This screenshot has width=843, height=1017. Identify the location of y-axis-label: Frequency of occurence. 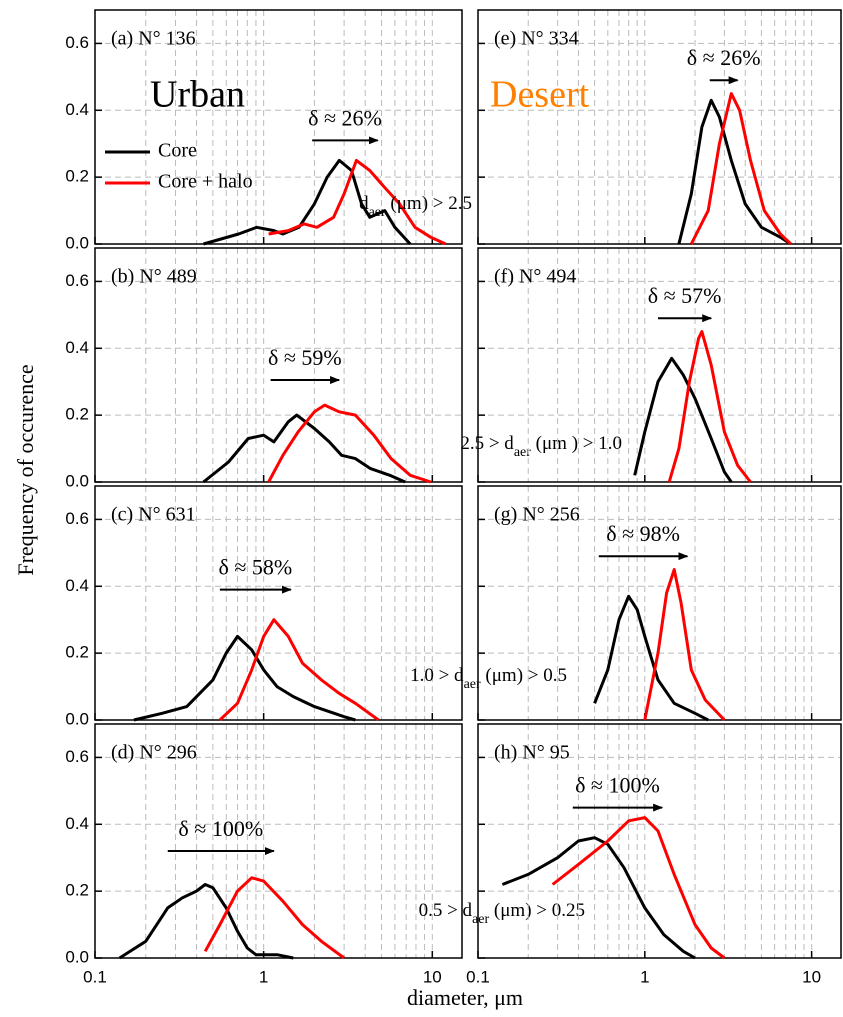
(25, 469).